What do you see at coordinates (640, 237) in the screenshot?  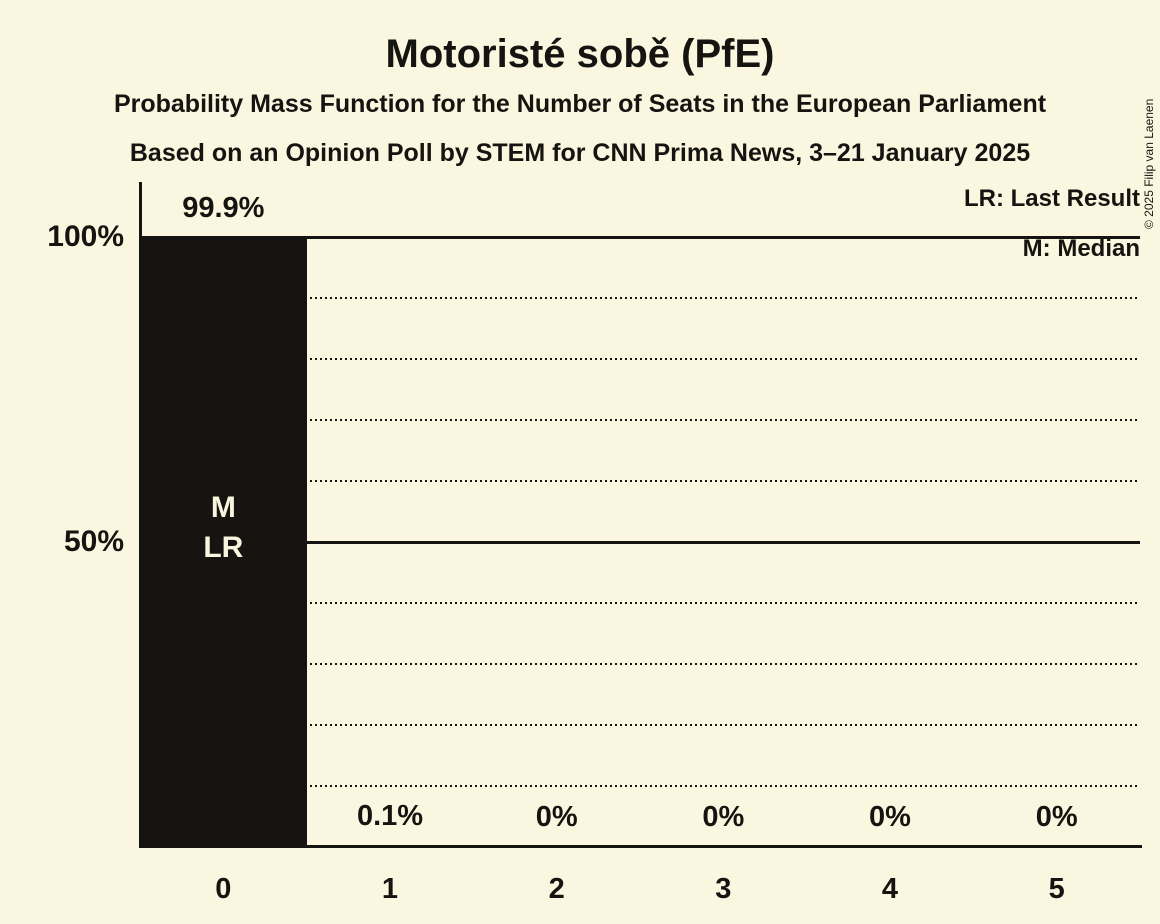 I see `gridline-100-solid` at bounding box center [640, 237].